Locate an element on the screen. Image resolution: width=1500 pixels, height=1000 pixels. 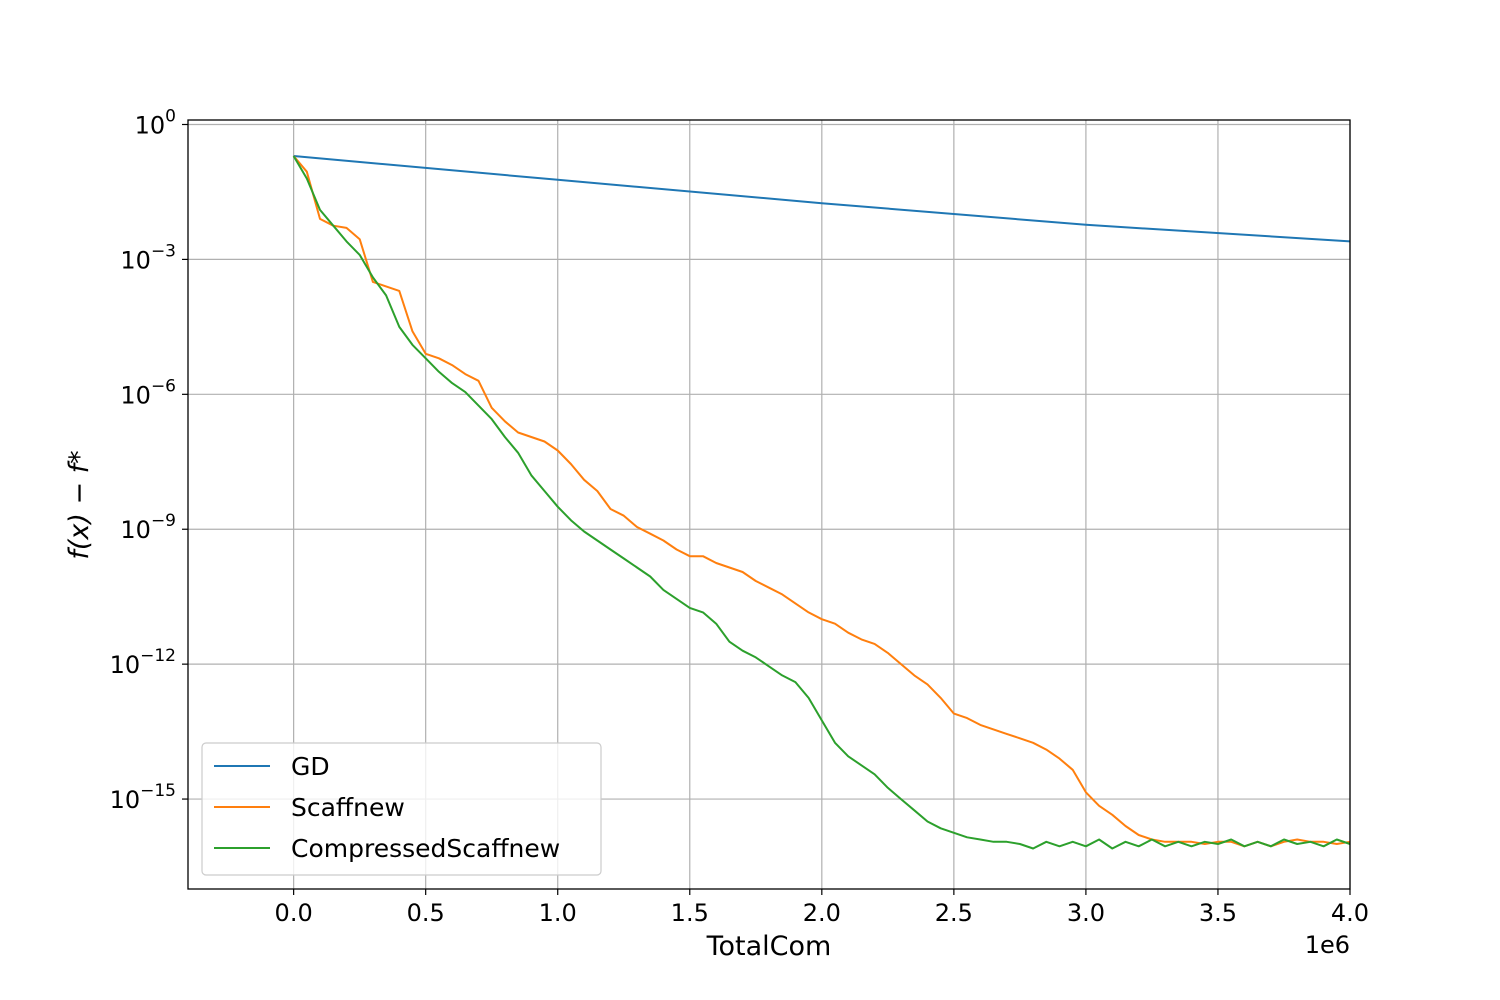
legend-box is located at coordinates (401, 809).